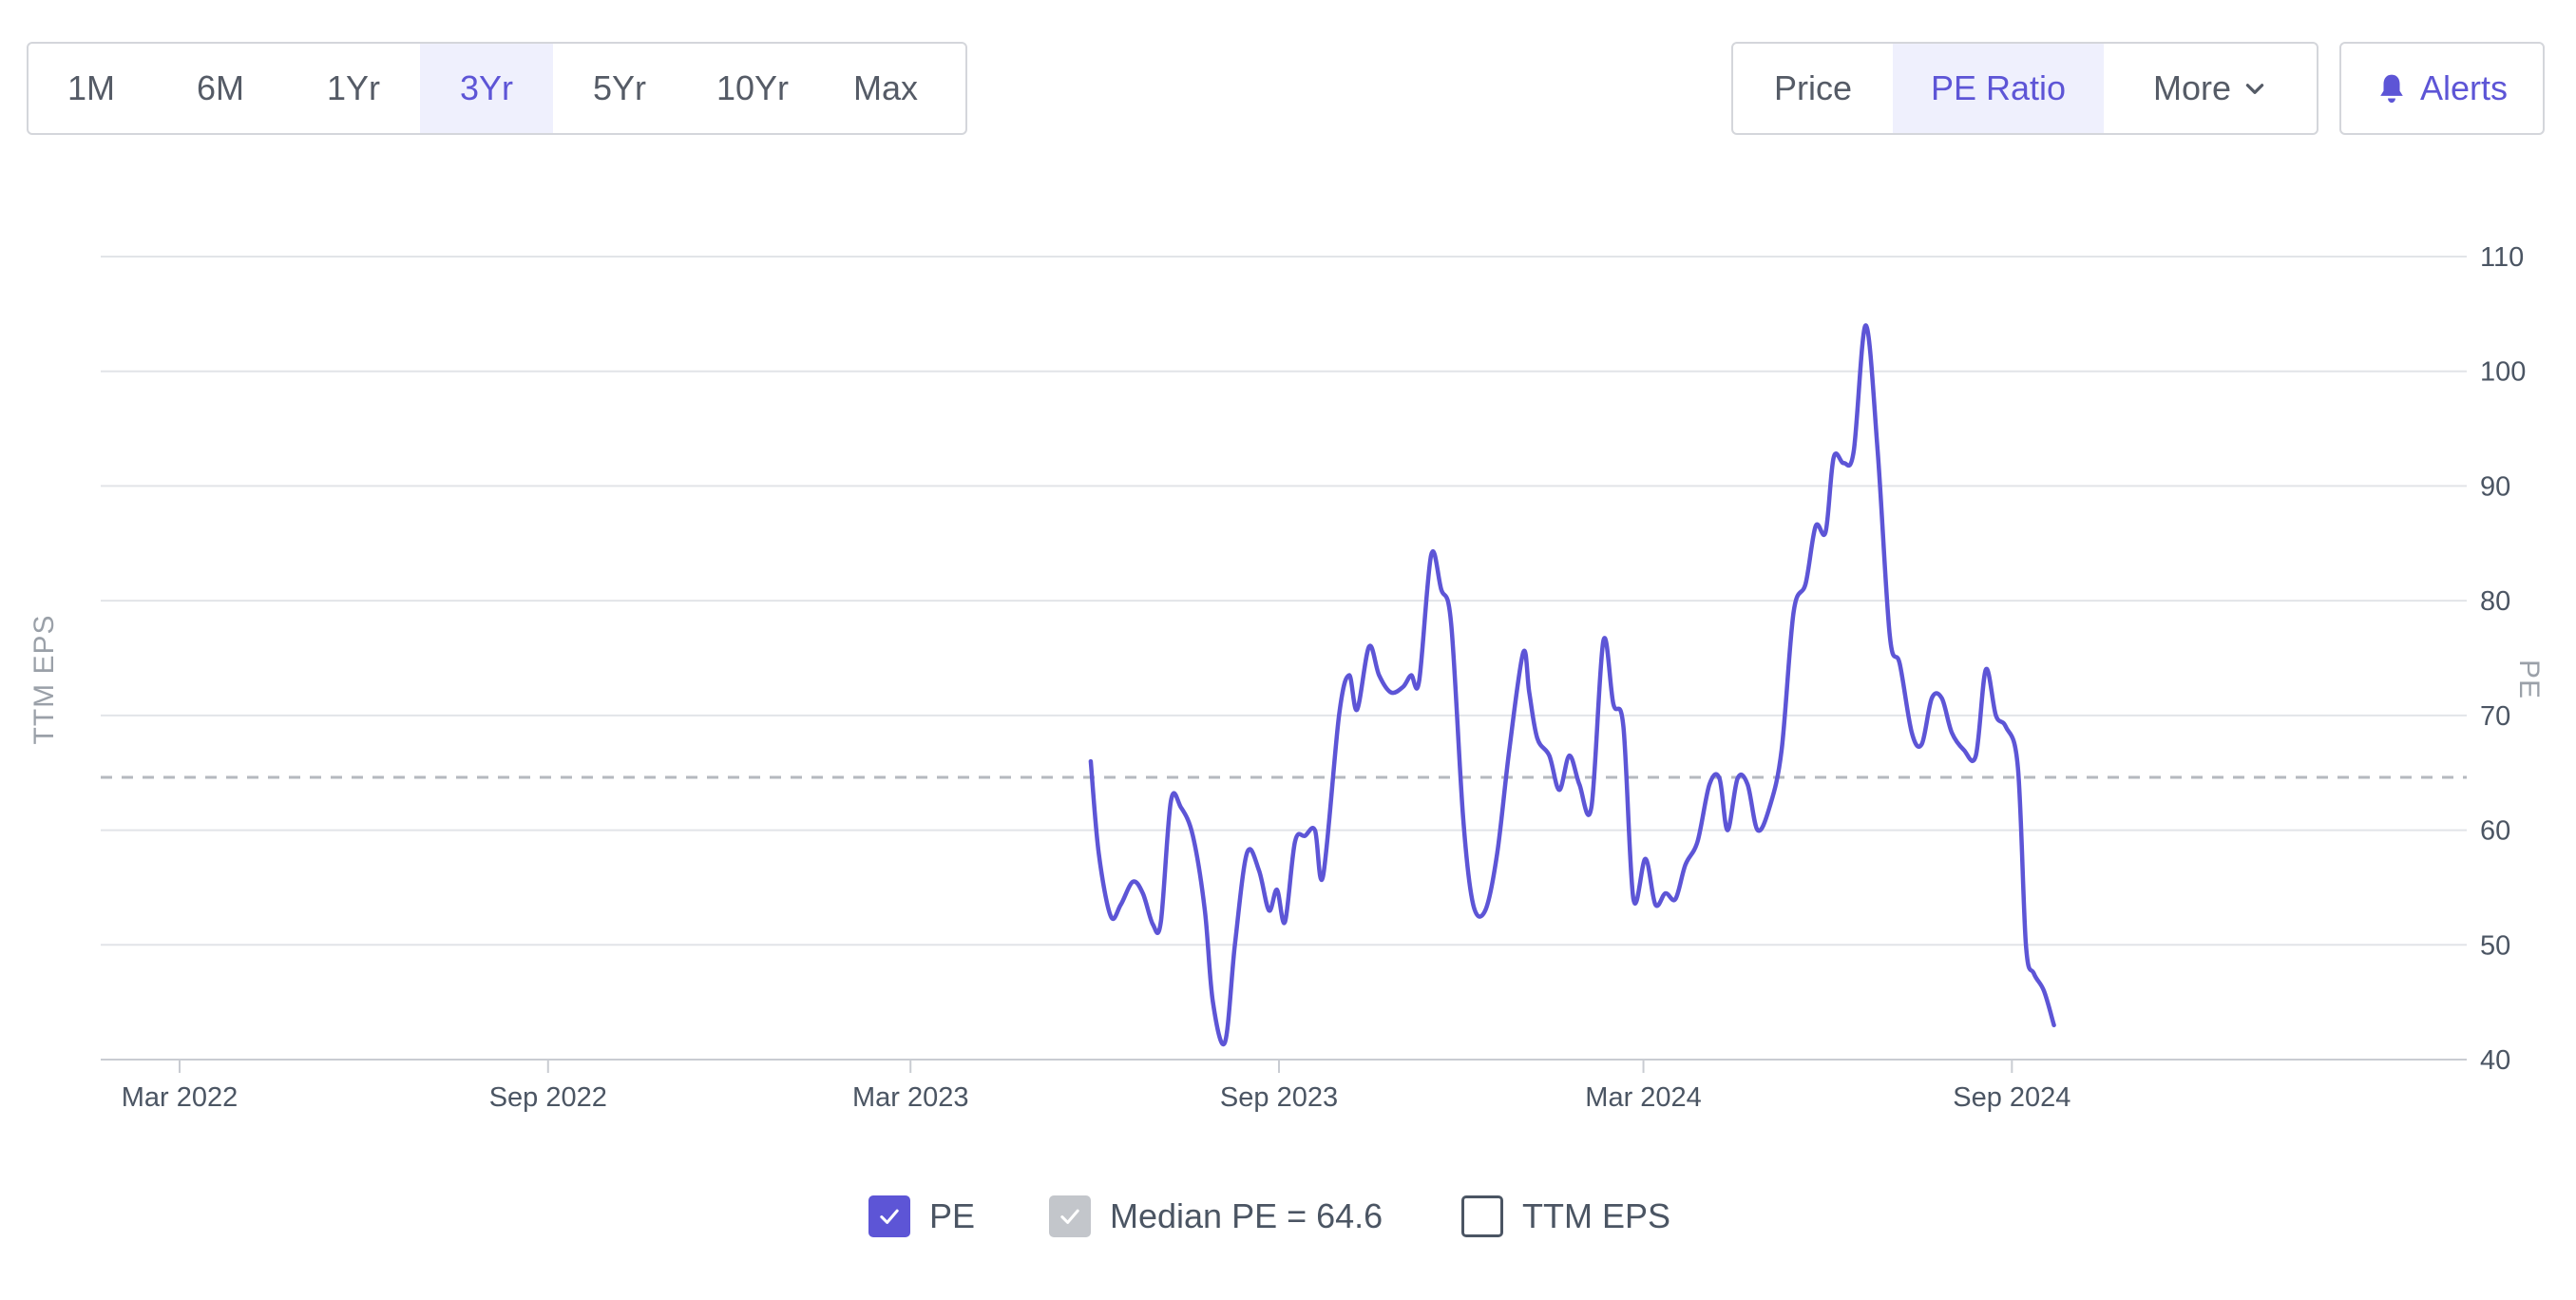 This screenshot has width=2576, height=1300. Describe the element at coordinates (1643, 1097) in the screenshot. I see `x-tick-label-4: Mar 2024` at that location.